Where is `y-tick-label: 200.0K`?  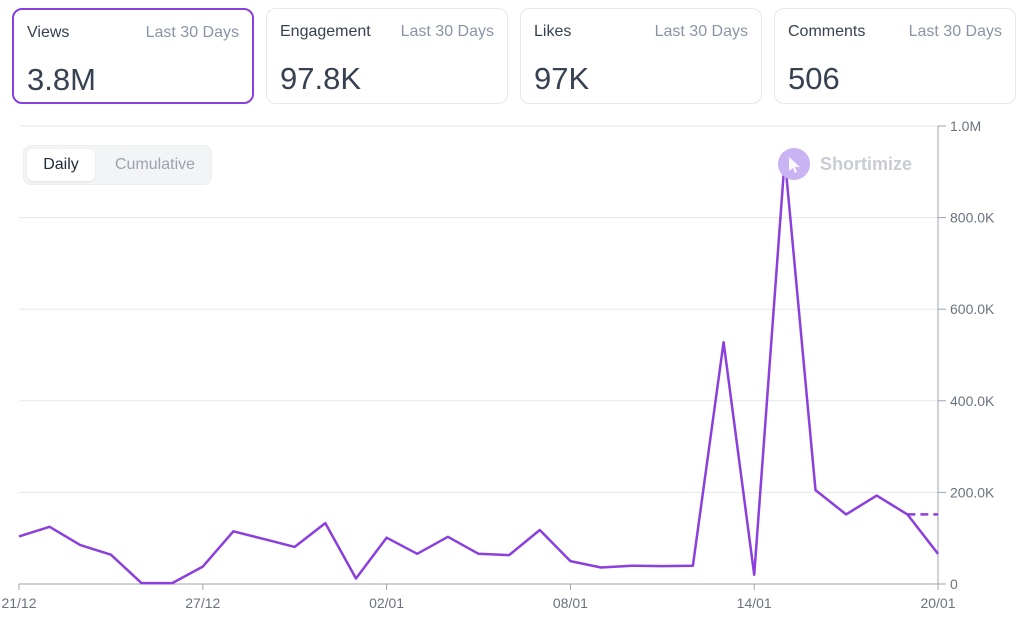 y-tick-label: 200.0K is located at coordinates (972, 492).